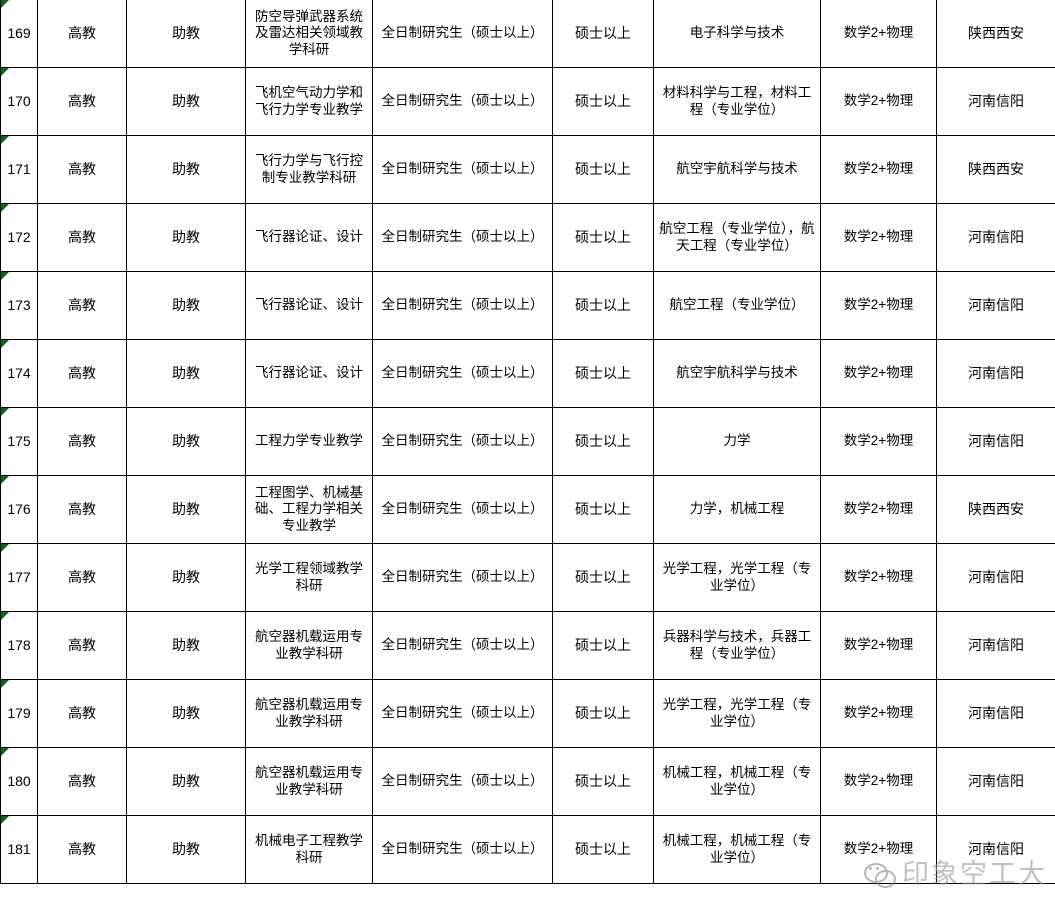 The width and height of the screenshot is (1055, 910). I want to click on cell-serial-number: 179, so click(19, 713).